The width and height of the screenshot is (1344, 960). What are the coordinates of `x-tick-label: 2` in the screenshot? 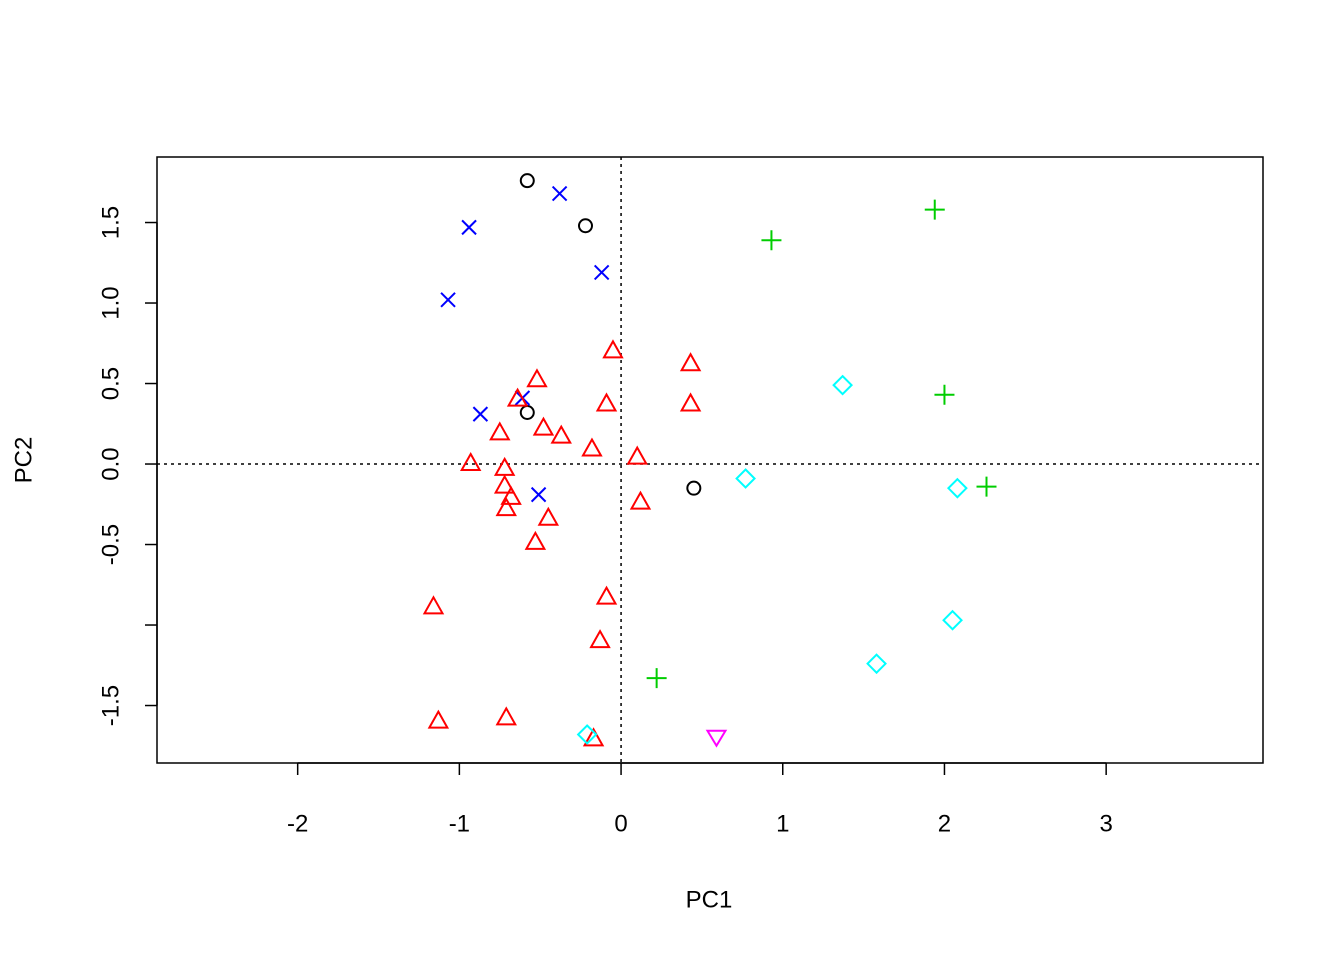 It's located at (944, 823).